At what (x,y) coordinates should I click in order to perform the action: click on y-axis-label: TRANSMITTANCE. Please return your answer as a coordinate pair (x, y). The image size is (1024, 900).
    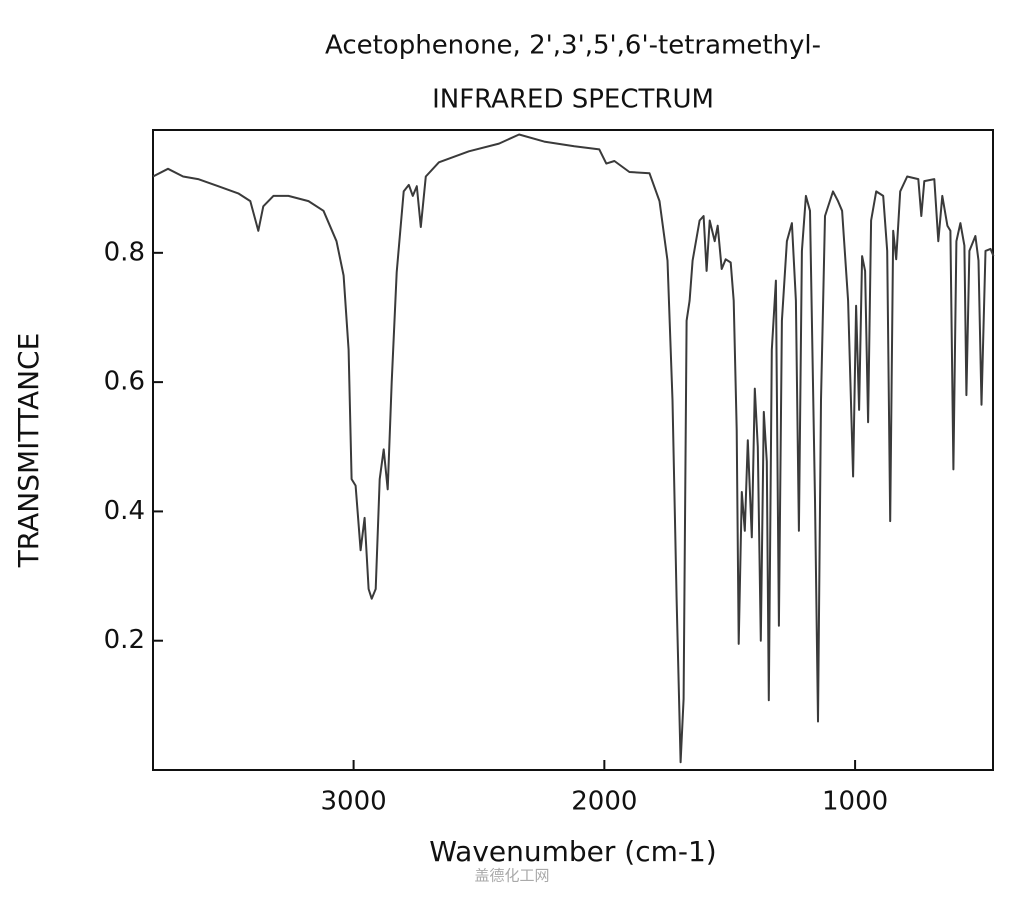
    Looking at the image, I should click on (28, 451).